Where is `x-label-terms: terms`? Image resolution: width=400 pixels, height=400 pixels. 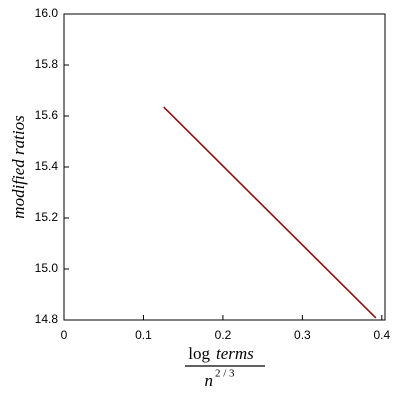 x-label-terms: terms is located at coordinates (235, 353).